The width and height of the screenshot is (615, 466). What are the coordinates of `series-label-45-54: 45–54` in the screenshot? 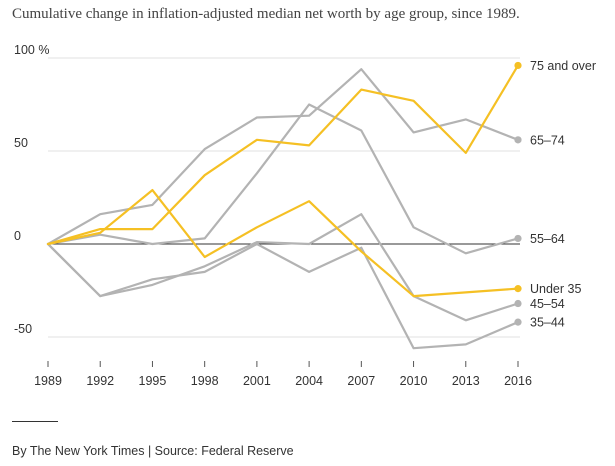 It's located at (547, 304).